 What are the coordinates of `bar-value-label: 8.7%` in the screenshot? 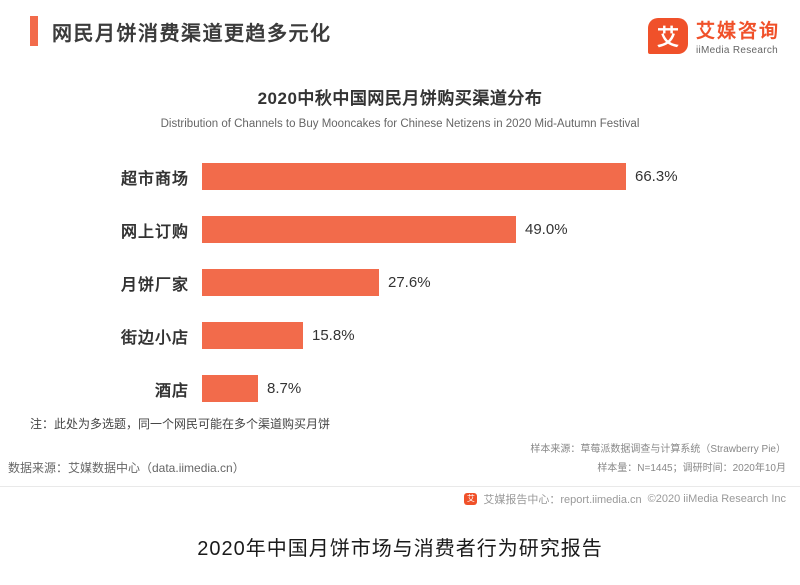 It's located at (284, 388).